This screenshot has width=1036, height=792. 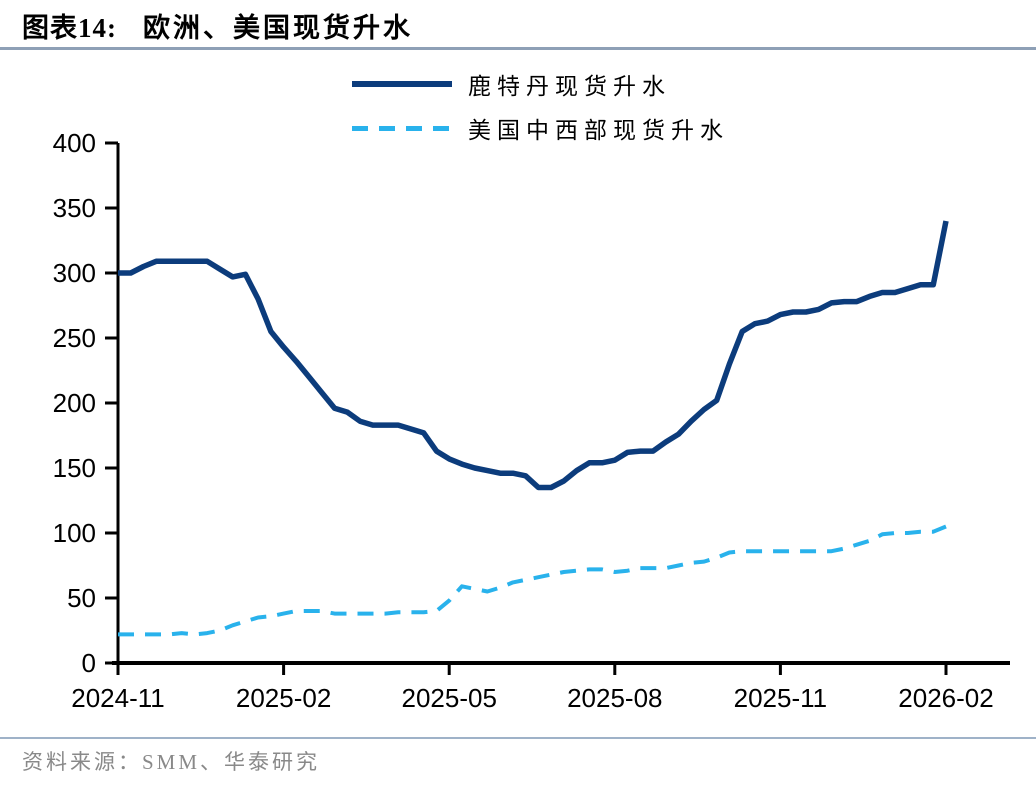 What do you see at coordinates (614, 698) in the screenshot?
I see `x-tick-label: 2025-08` at bounding box center [614, 698].